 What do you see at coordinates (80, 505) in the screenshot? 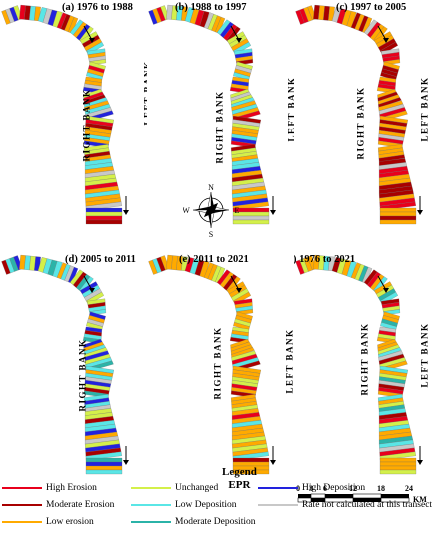
I see `legend-label: Moderate Erosion` at bounding box center [80, 505].